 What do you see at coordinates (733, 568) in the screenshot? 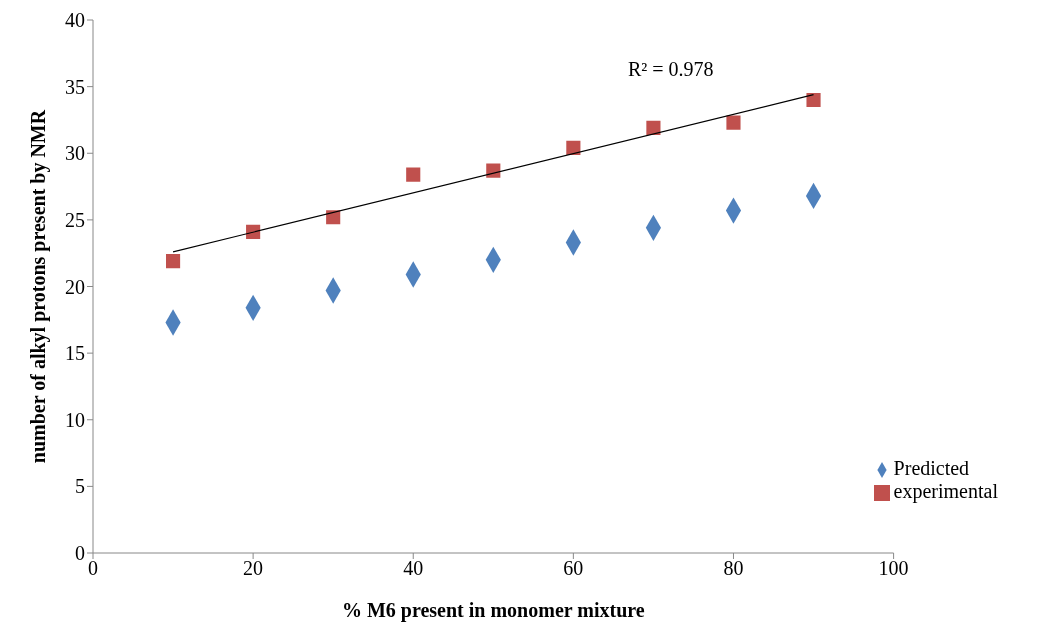
I see `x-tick-label: 80` at bounding box center [733, 568].